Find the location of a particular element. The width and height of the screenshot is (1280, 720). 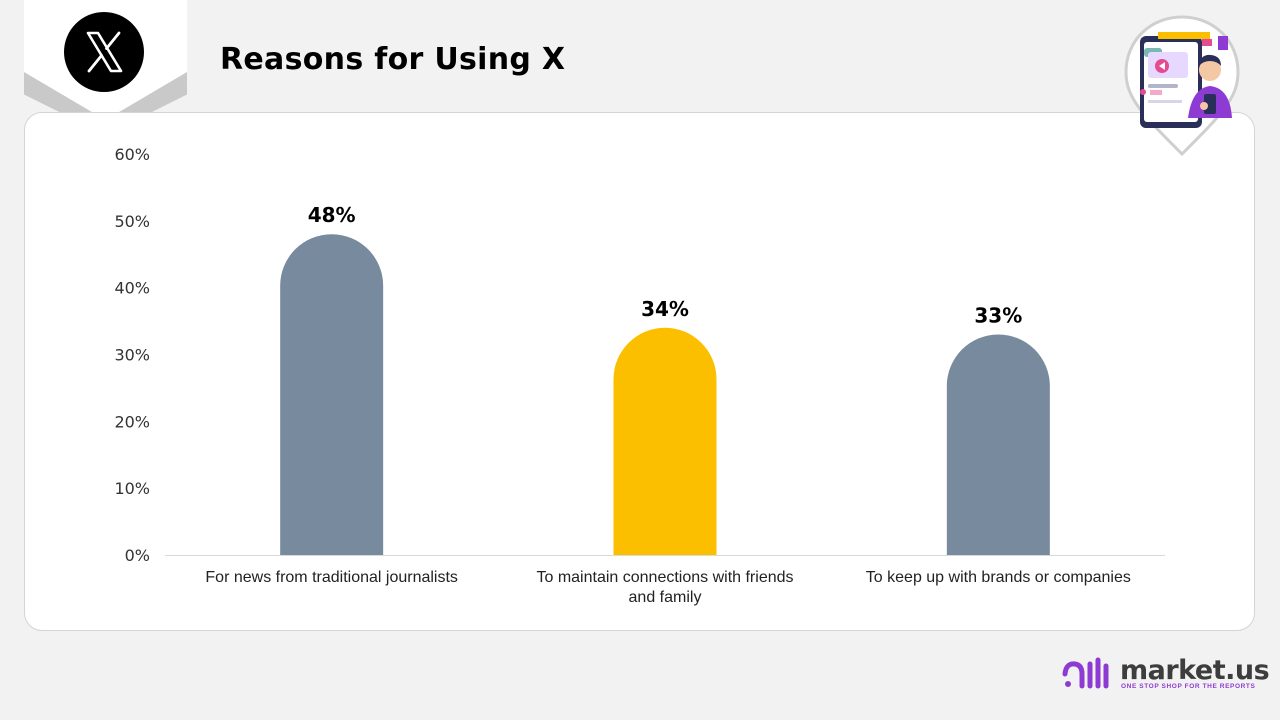

x-tick-label: For news from traditional journalists is located at coordinates (331, 577).